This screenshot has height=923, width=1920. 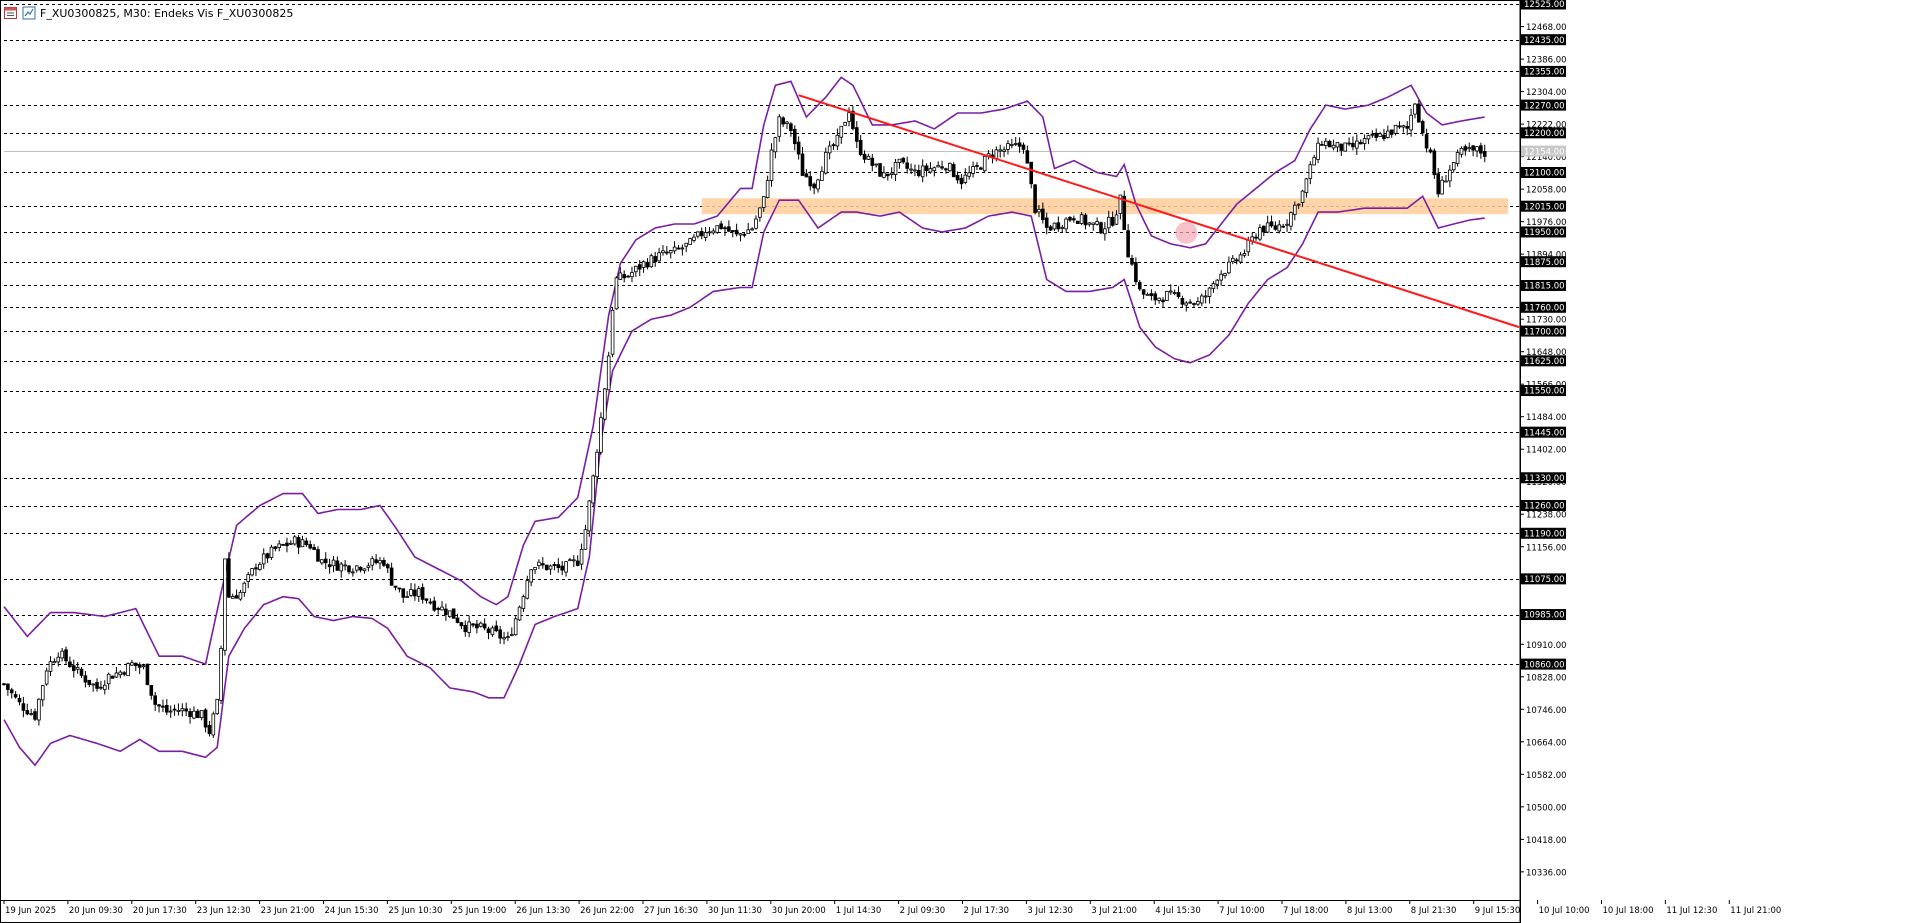 What do you see at coordinates (352, 911) in the screenshot?
I see `time-tick-label: 24 Jun 15:30` at bounding box center [352, 911].